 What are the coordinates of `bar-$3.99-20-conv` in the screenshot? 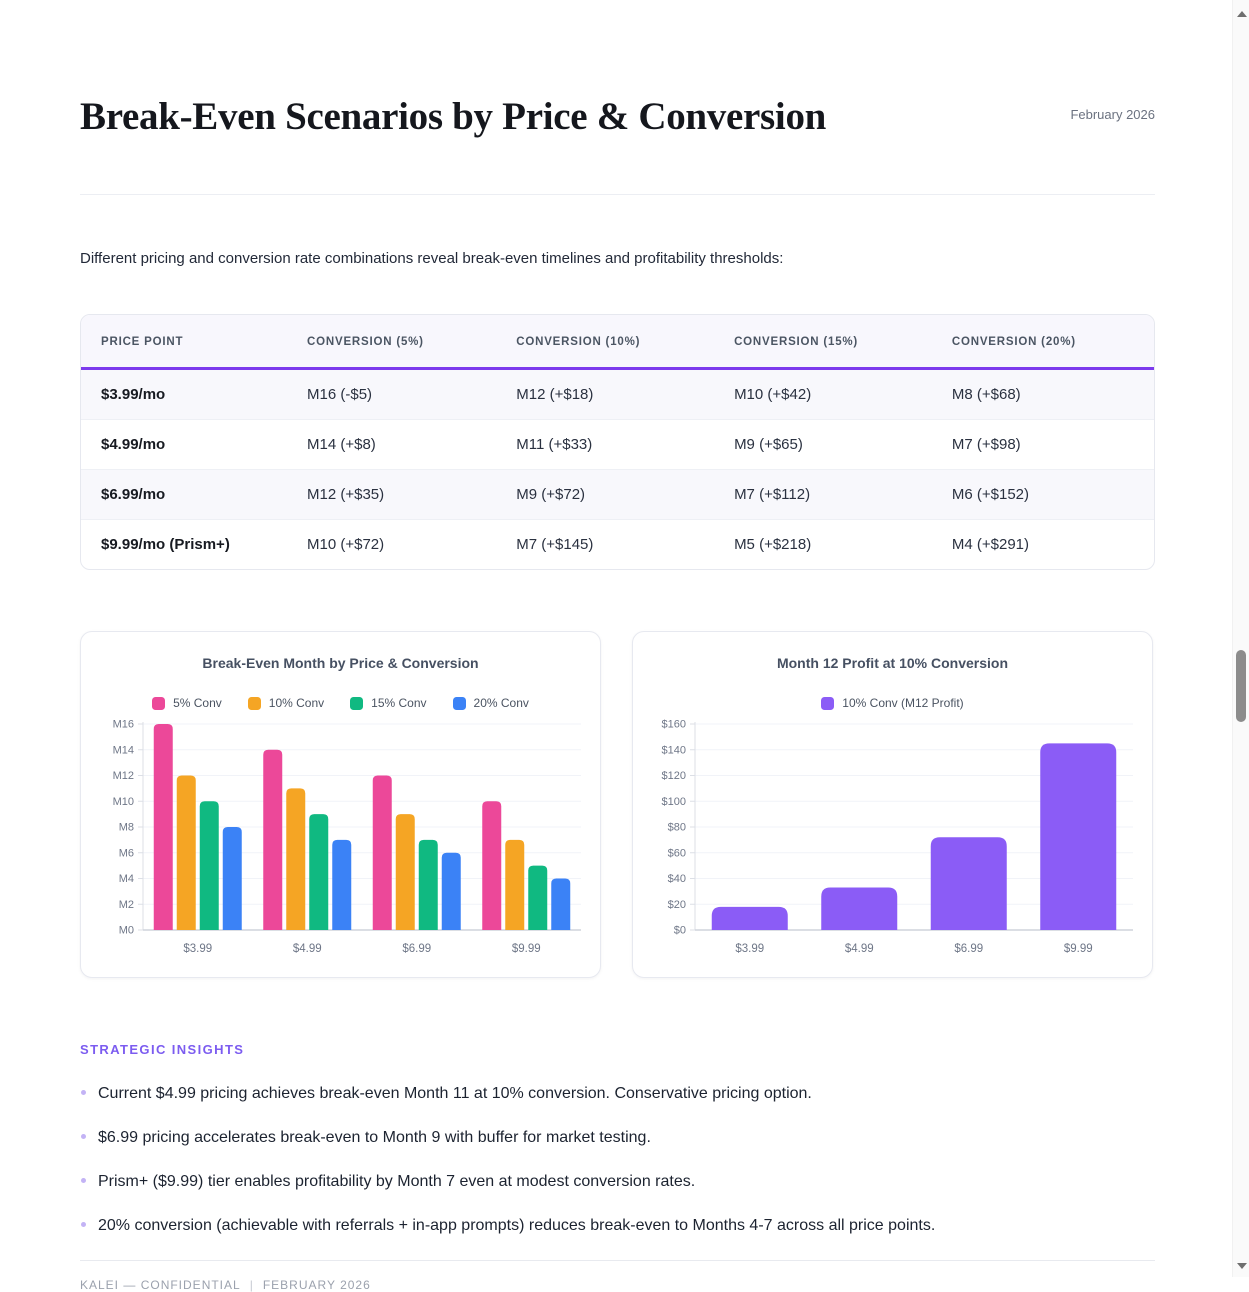 It's located at (232, 879).